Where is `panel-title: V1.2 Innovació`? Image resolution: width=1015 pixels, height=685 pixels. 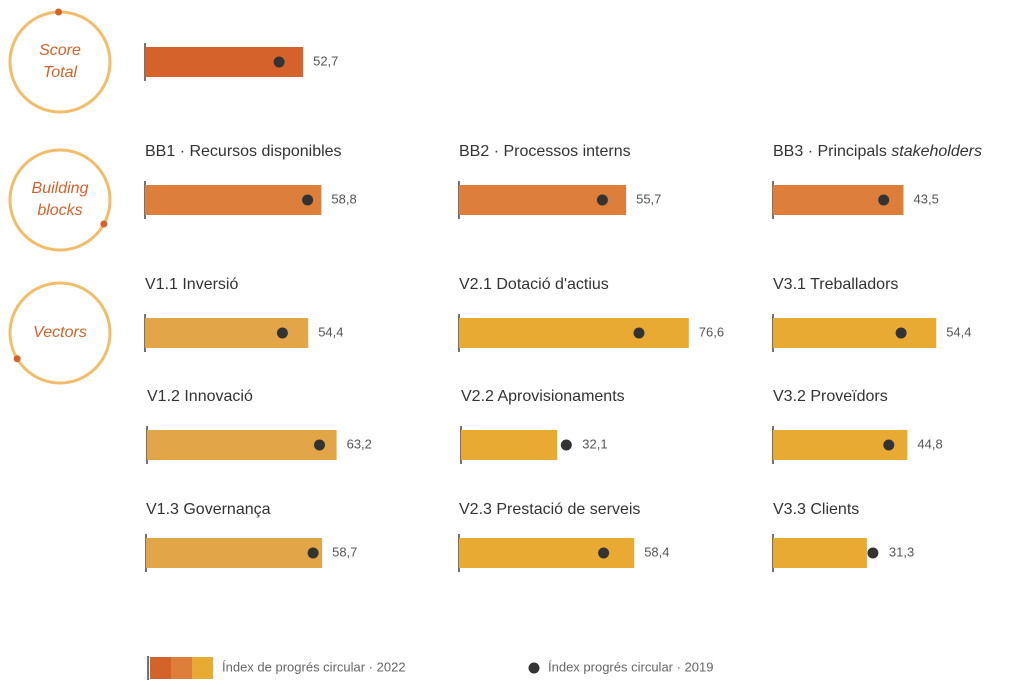 panel-title: V1.2 Innovació is located at coordinates (200, 396).